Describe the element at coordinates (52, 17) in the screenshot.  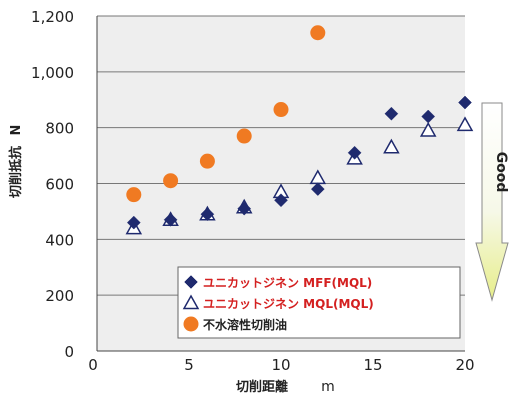
I see `y-tick-label: 1,200` at that location.